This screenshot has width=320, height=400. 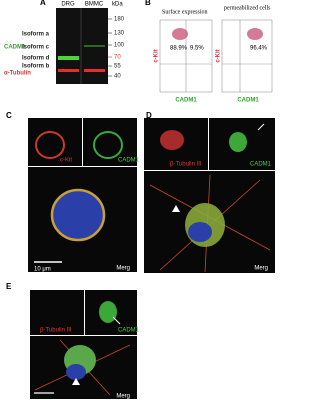 What do you see at coordinates (17, 74) in the screenshot?
I see `band-label: α-Tubulin` at bounding box center [17, 74].